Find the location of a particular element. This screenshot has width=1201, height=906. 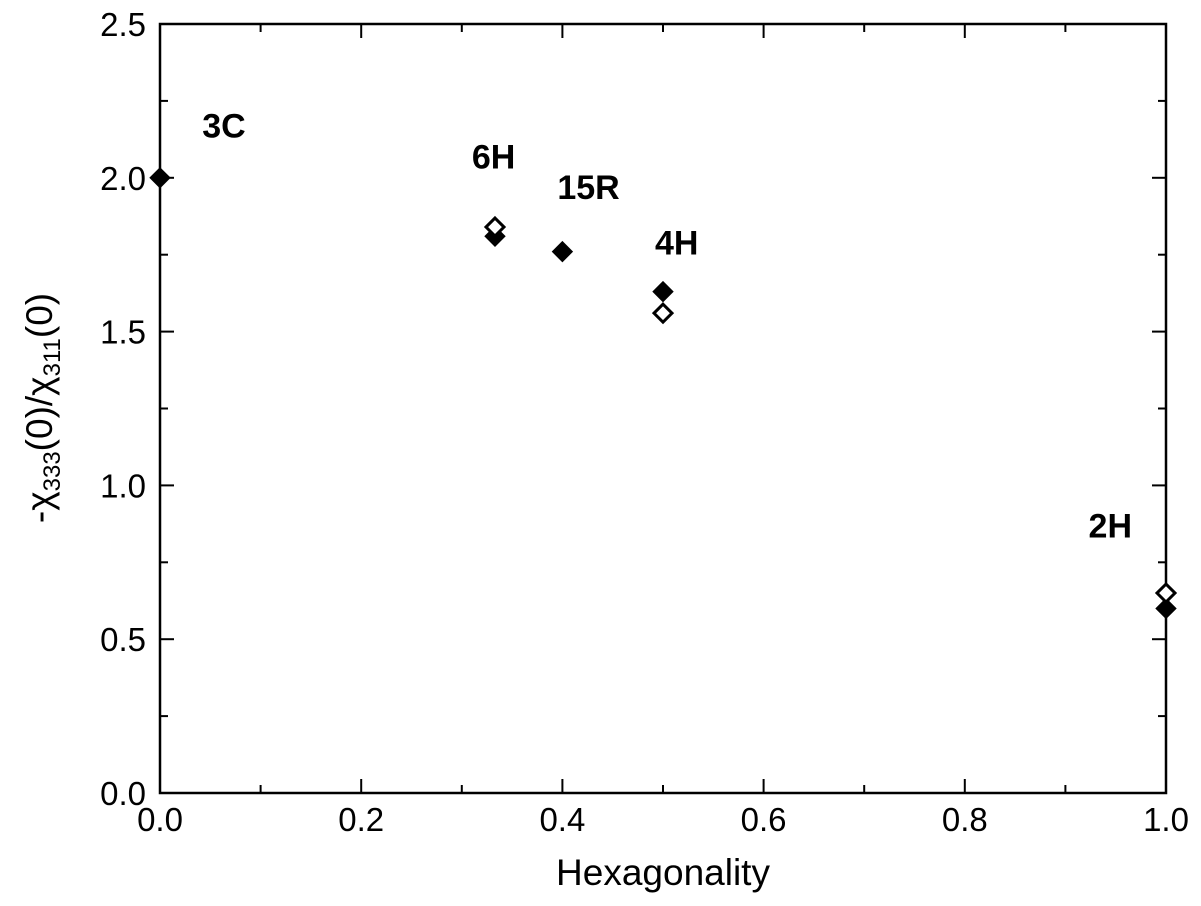

y-axis-label-middle: (0)/χ is located at coordinates (39, 413).